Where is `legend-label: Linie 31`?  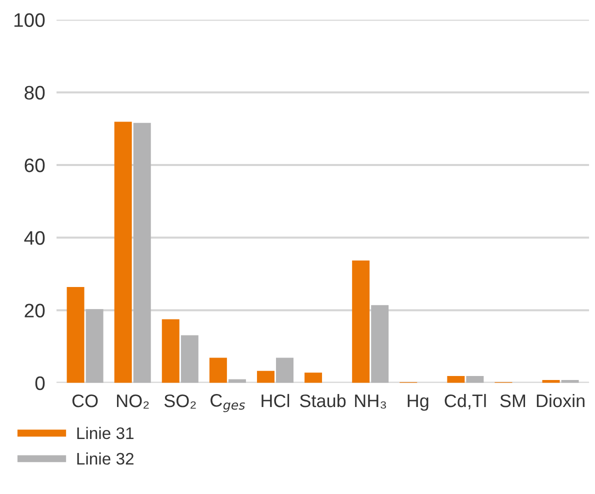 legend-label: Linie 31 is located at coordinates (105, 433).